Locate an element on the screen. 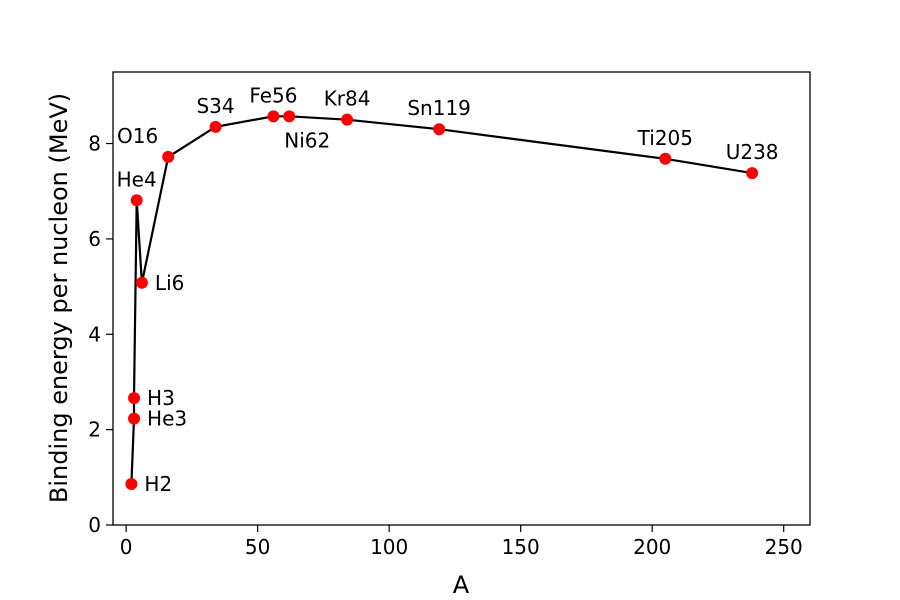 The image size is (900, 600). y-tick-label: 4 is located at coordinates (94, 334).